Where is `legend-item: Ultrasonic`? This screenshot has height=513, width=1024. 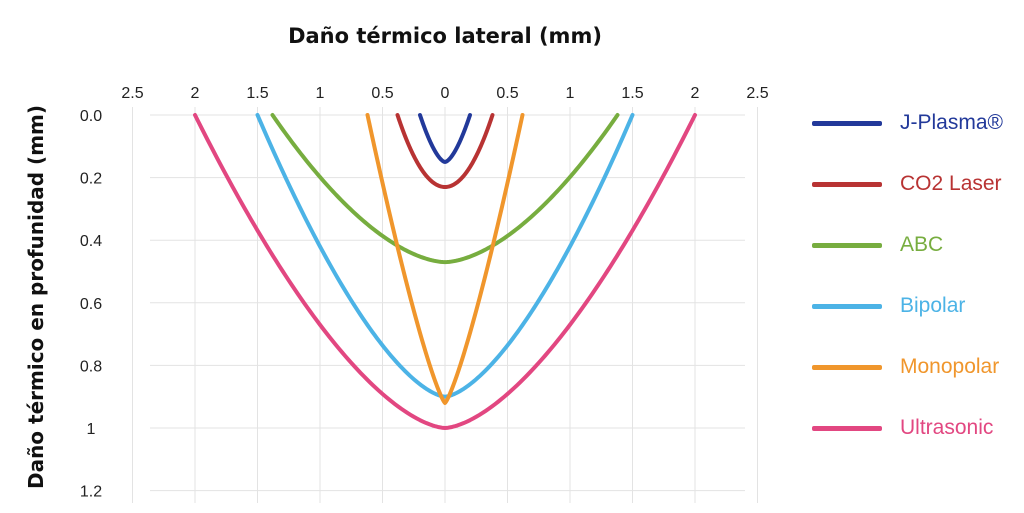 legend-item: Ultrasonic is located at coordinates (914, 443).